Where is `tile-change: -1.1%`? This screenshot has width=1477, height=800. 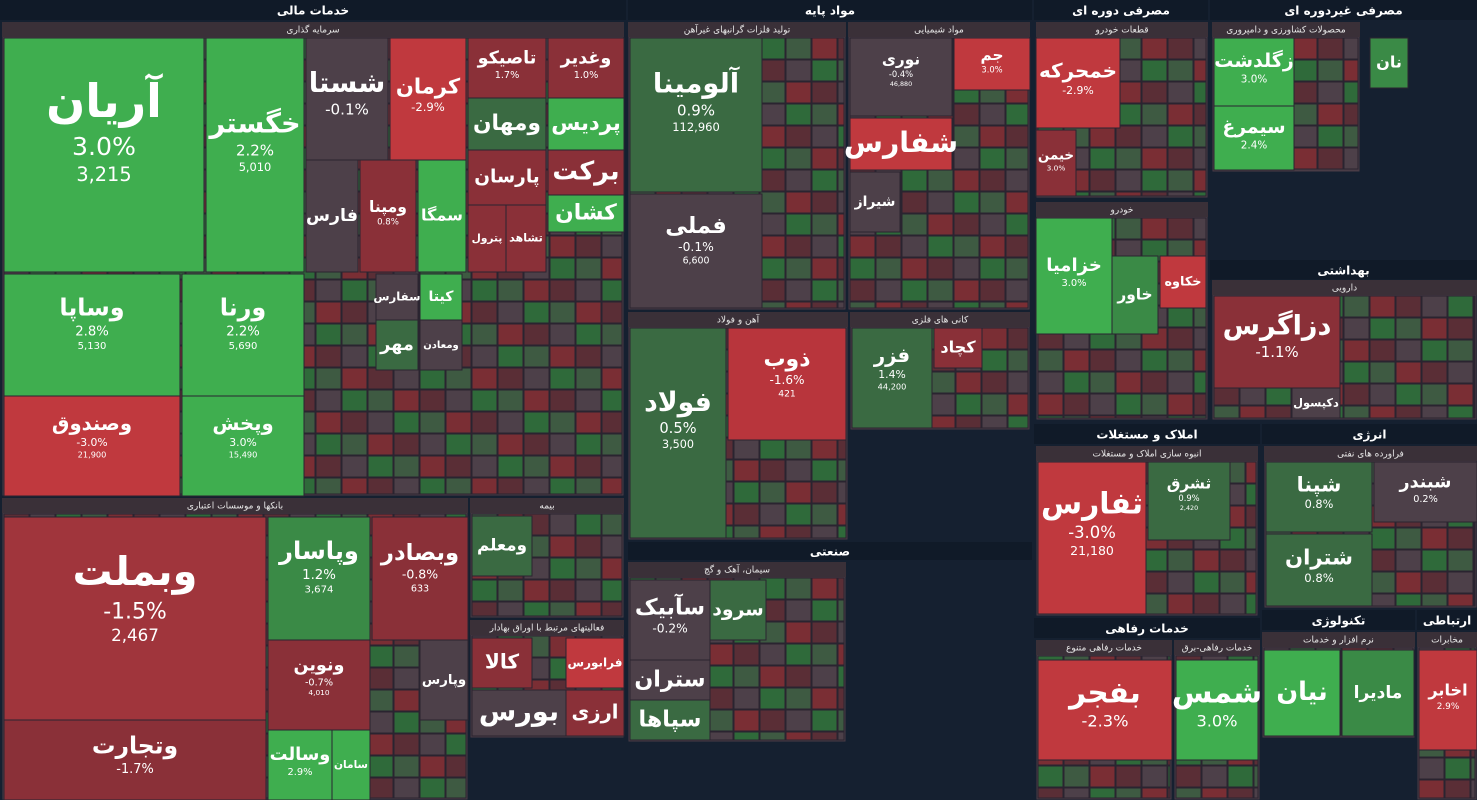 tile-change: -1.1% is located at coordinates (1276, 352).